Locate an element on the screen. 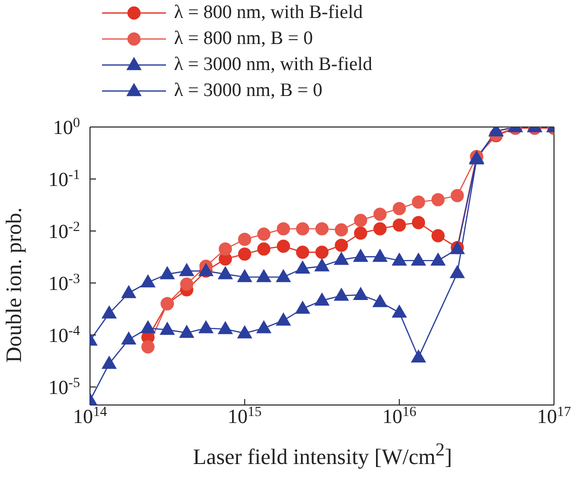  y-tick-label: 10$^{-2}$ is located at coordinates (64, 231).